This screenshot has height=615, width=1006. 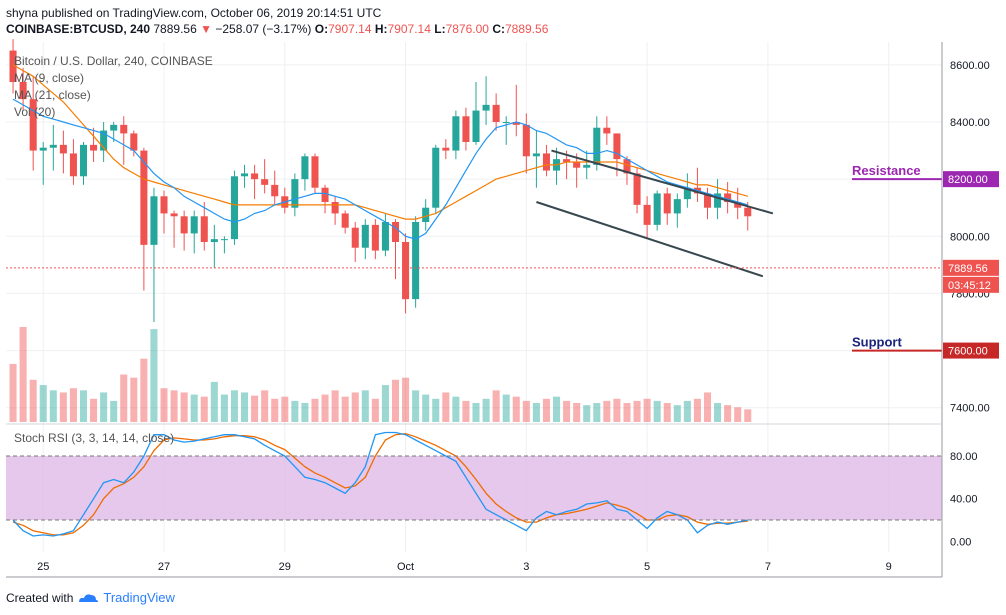 I want to click on price-tick-label: 7400.00, so click(x=970, y=409).